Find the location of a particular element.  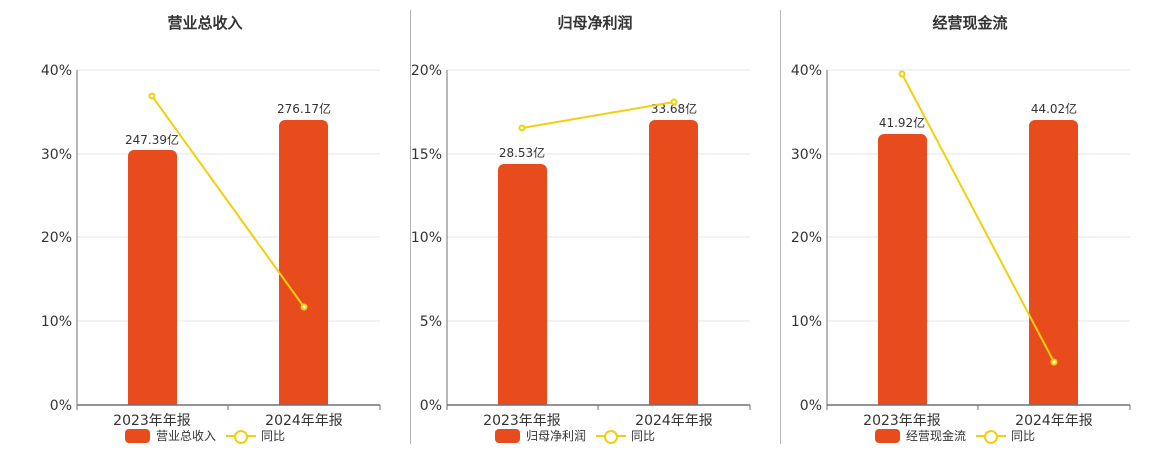

legend-bar-label: 归母净利润 is located at coordinates (555, 436).